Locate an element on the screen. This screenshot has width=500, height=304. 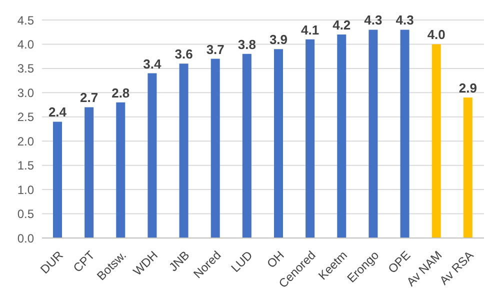
data-label: 3.4 is located at coordinates (152, 64).